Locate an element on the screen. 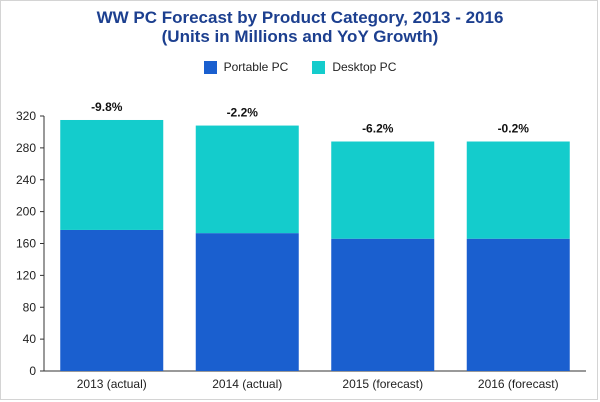  legend-swatch-portable is located at coordinates (210, 67).